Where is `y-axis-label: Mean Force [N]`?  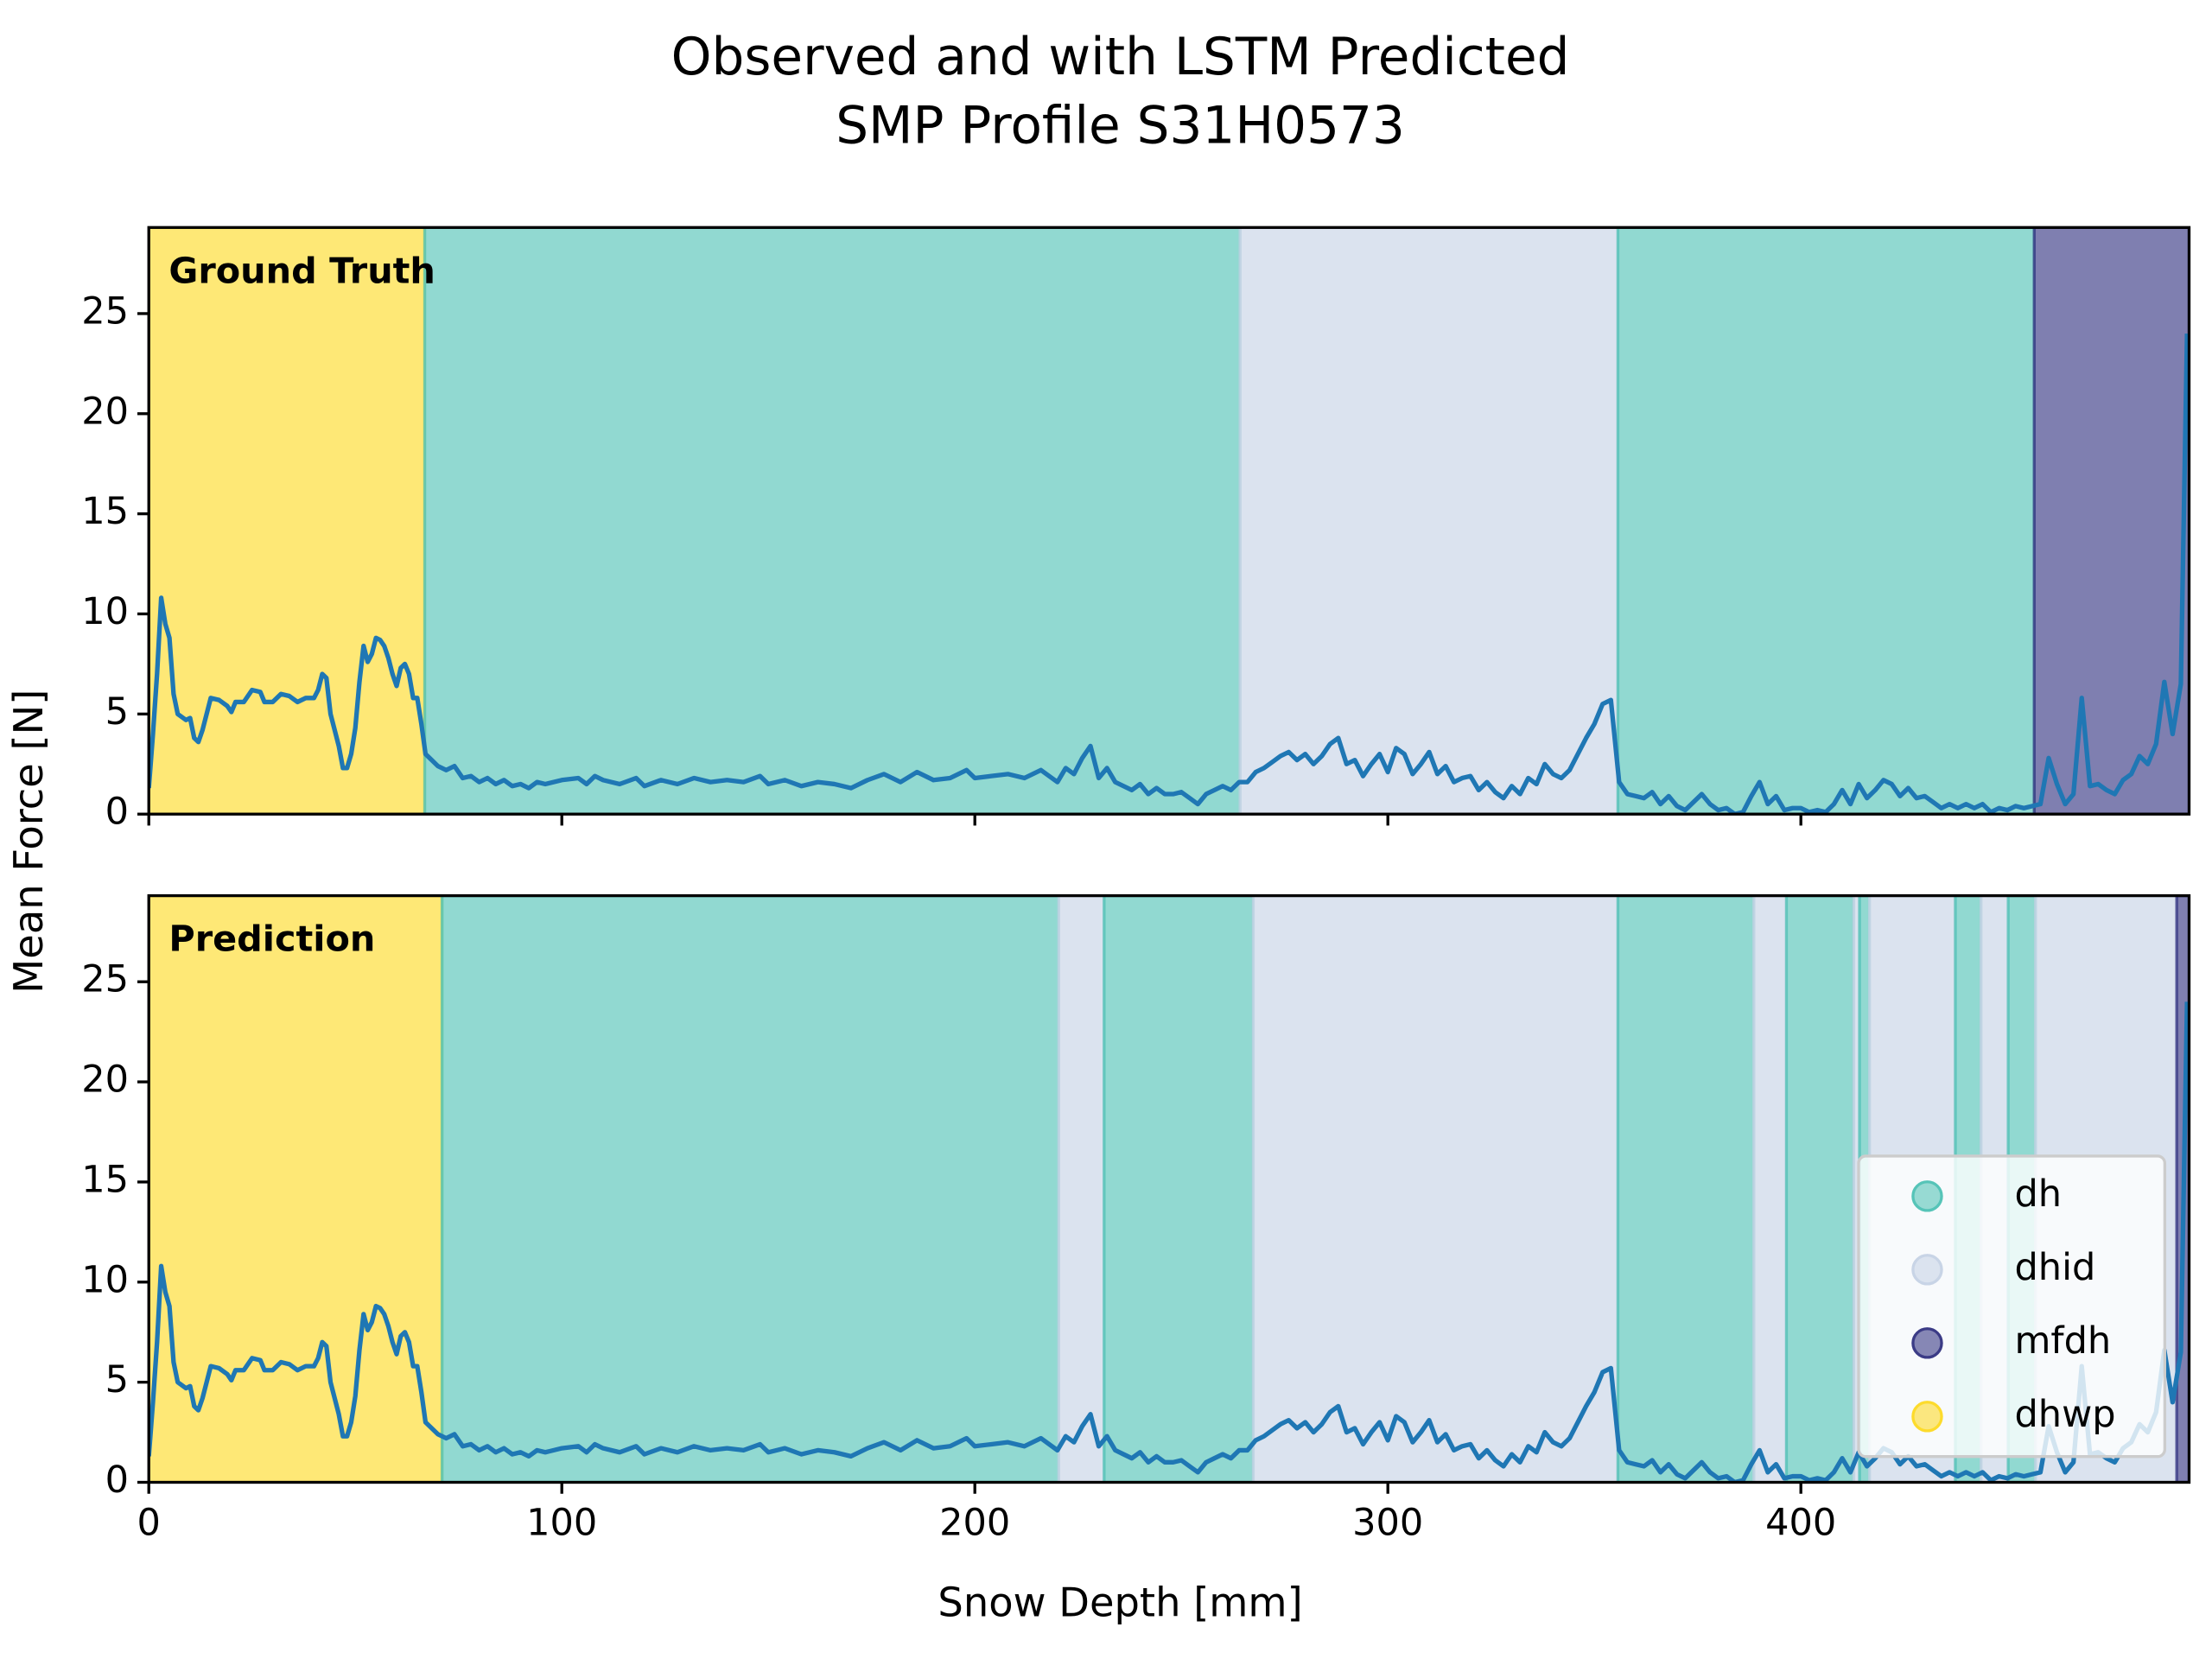
y-axis-label: Mean Force [N] is located at coordinates (28, 842).